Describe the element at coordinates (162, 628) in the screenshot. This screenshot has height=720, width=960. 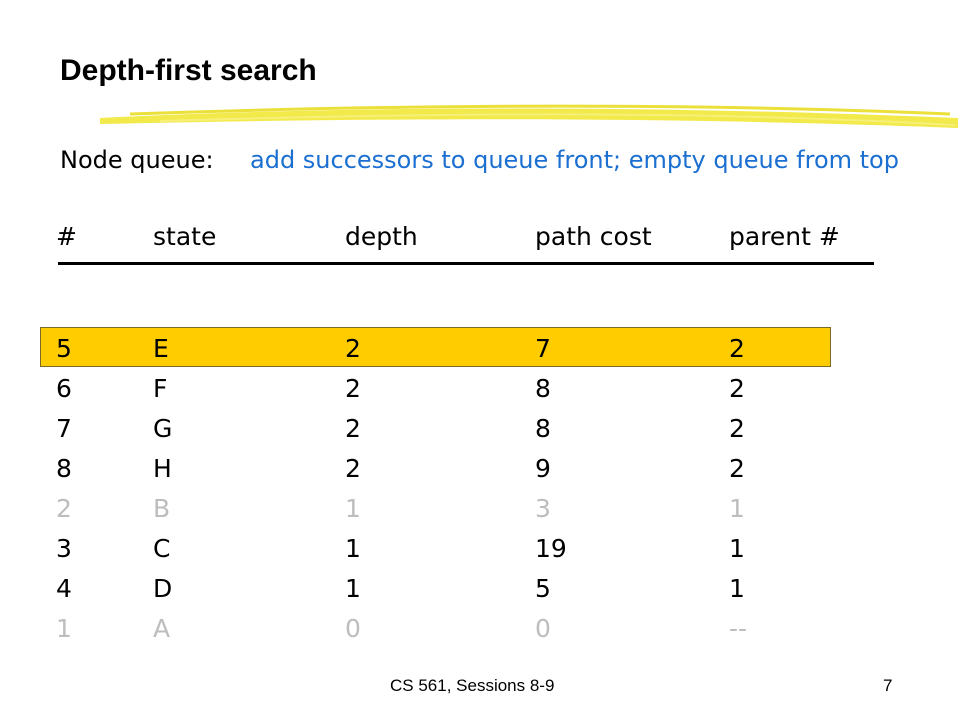
I see `cell-state: A` at that location.